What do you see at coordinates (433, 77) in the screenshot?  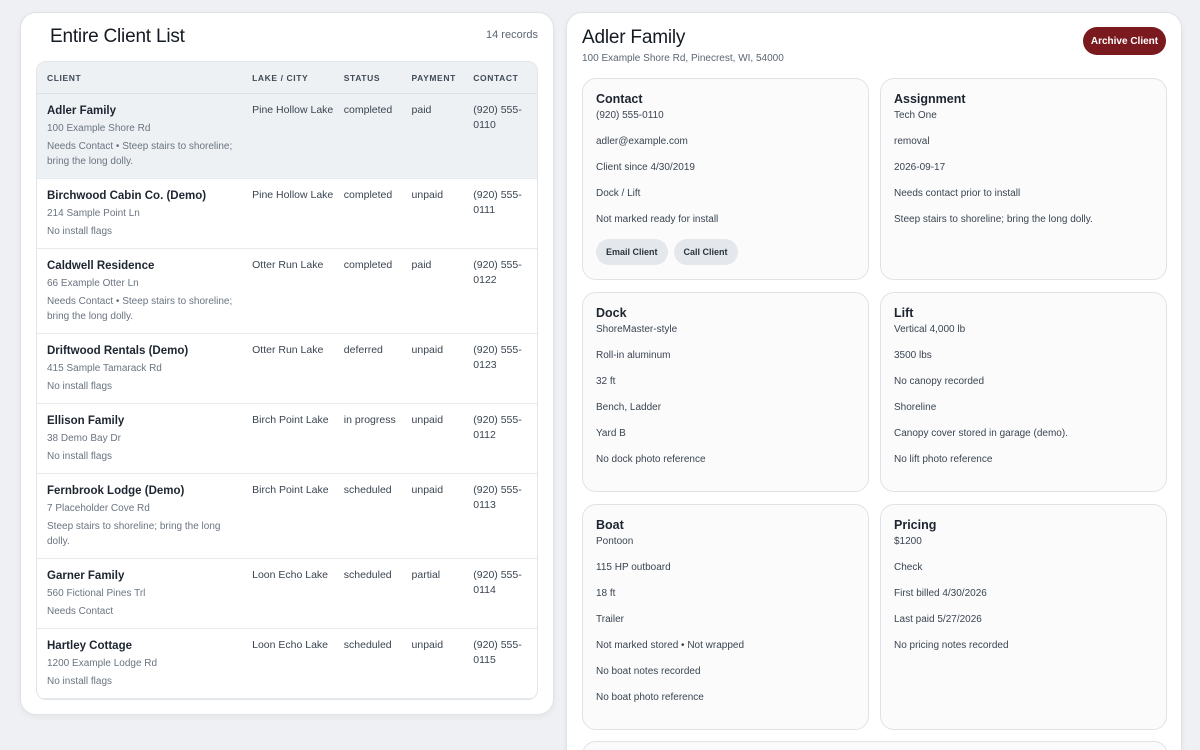 I see `column-header-payment: PAYMENT` at bounding box center [433, 77].